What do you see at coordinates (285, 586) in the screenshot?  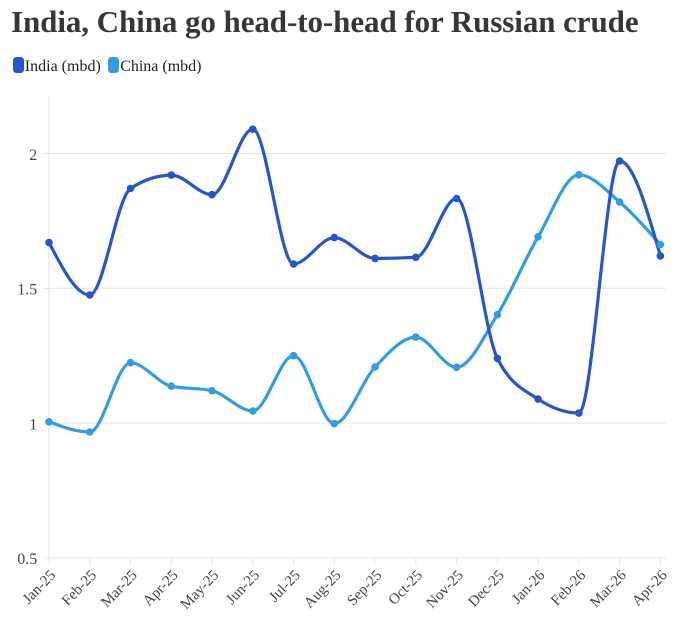 I see `svg-text: Jul-25` at bounding box center [285, 586].